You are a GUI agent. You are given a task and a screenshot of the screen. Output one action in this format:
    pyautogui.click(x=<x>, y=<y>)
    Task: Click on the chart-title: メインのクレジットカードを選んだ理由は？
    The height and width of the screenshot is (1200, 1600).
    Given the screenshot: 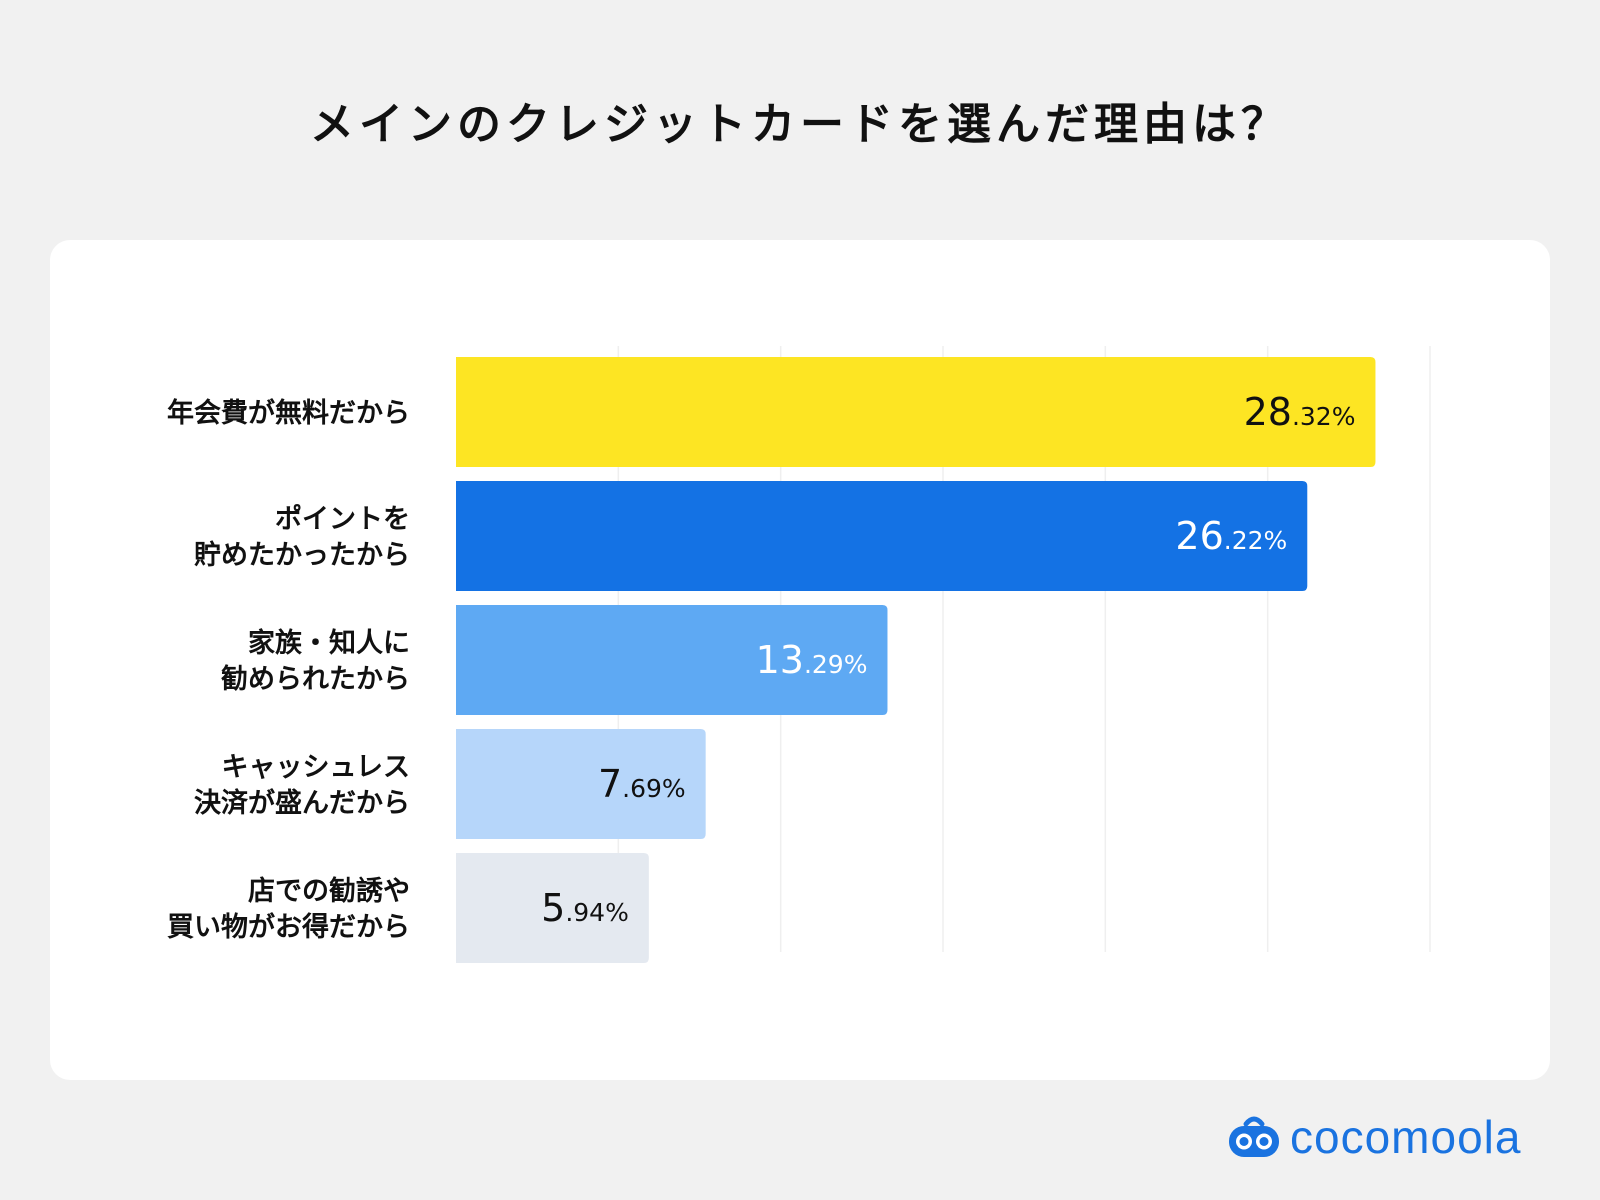 What is the action you would take?
    pyautogui.click(x=800, y=124)
    